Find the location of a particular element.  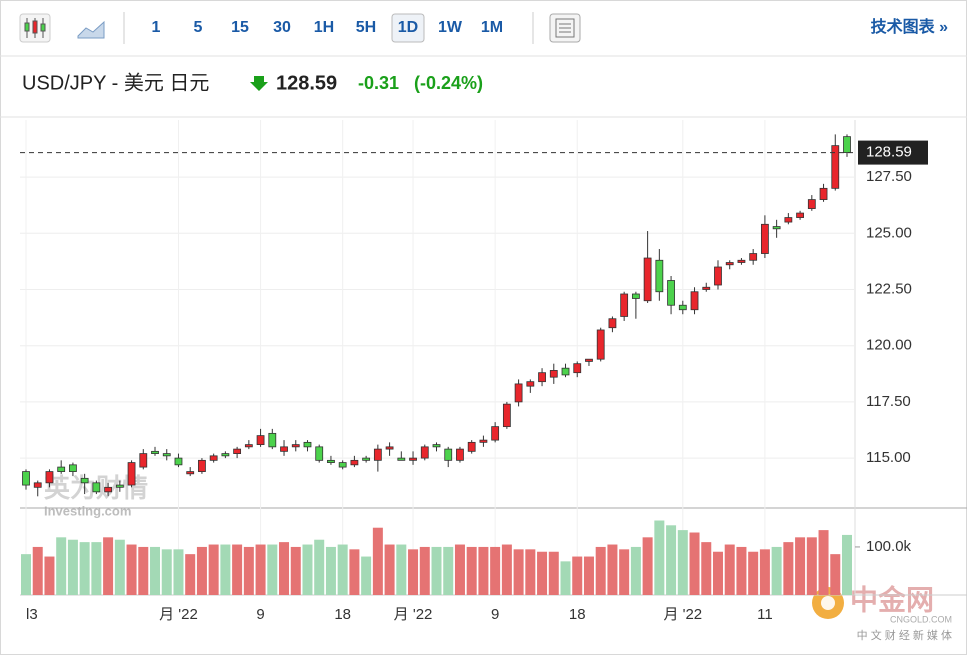

y-tick-label: 122.50 is located at coordinates (889, 288).